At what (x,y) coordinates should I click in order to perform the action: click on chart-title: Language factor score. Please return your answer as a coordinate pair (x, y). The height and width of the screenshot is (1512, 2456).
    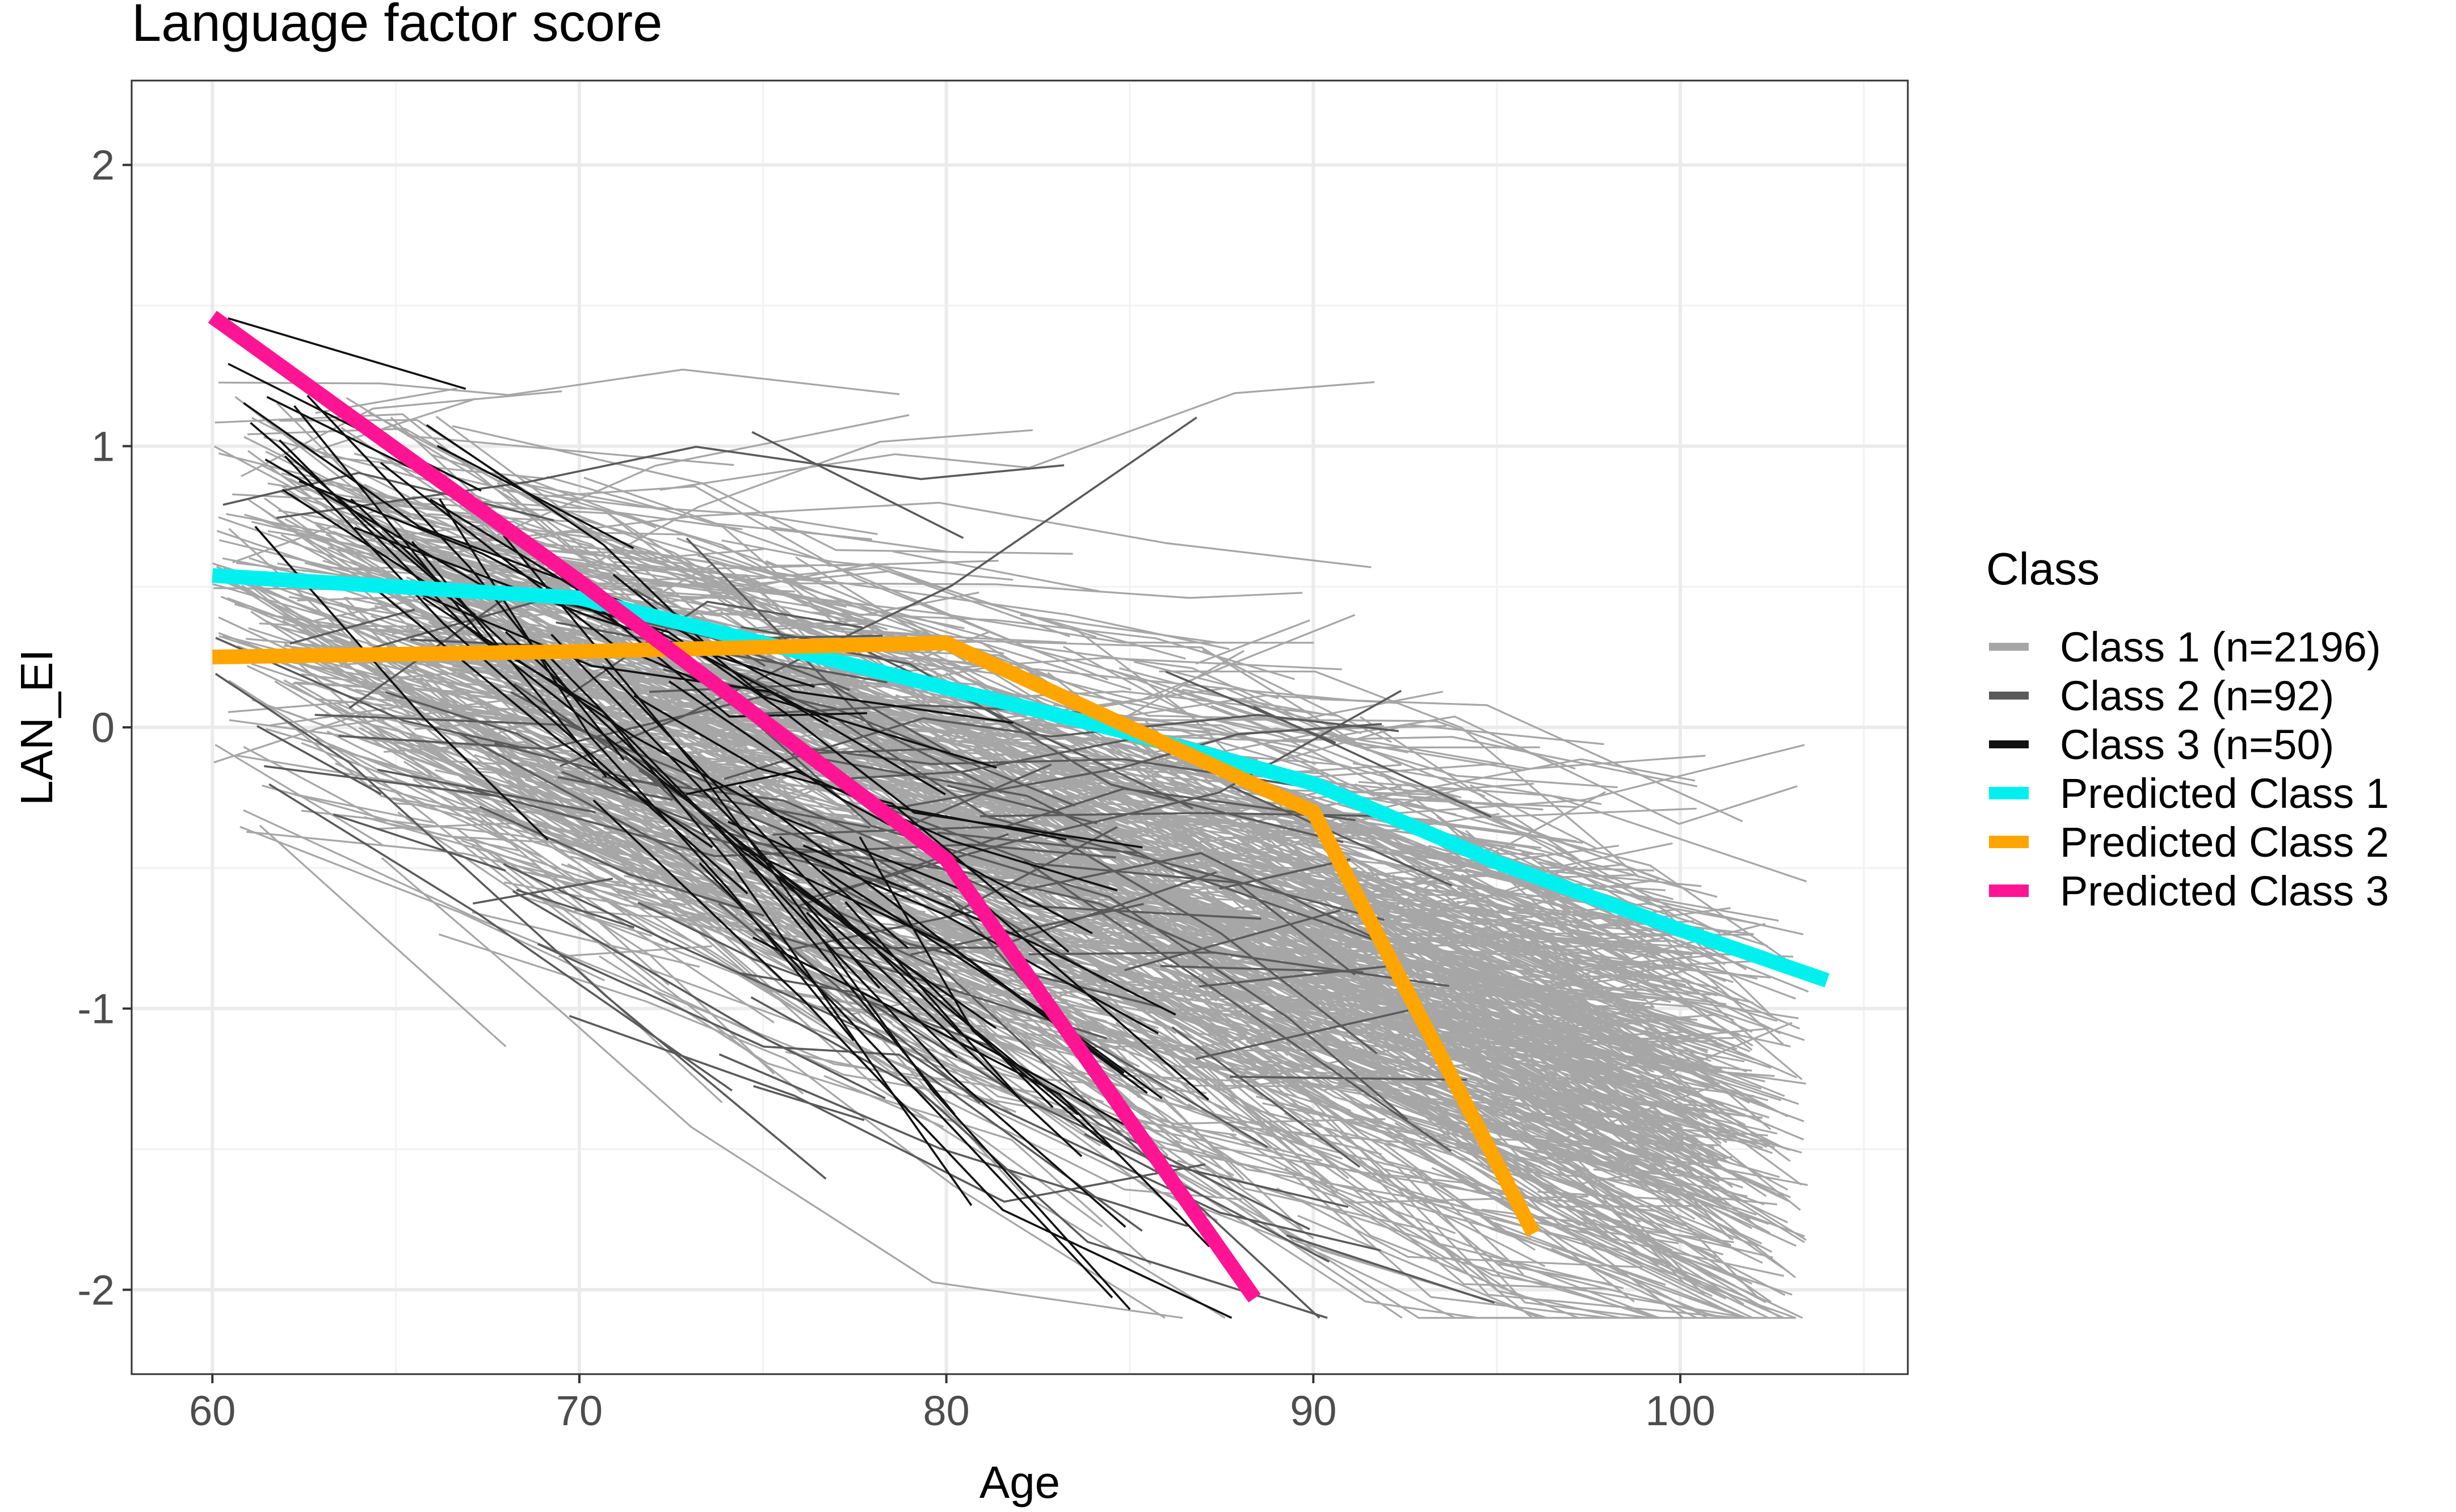
    Looking at the image, I should click on (397, 26).